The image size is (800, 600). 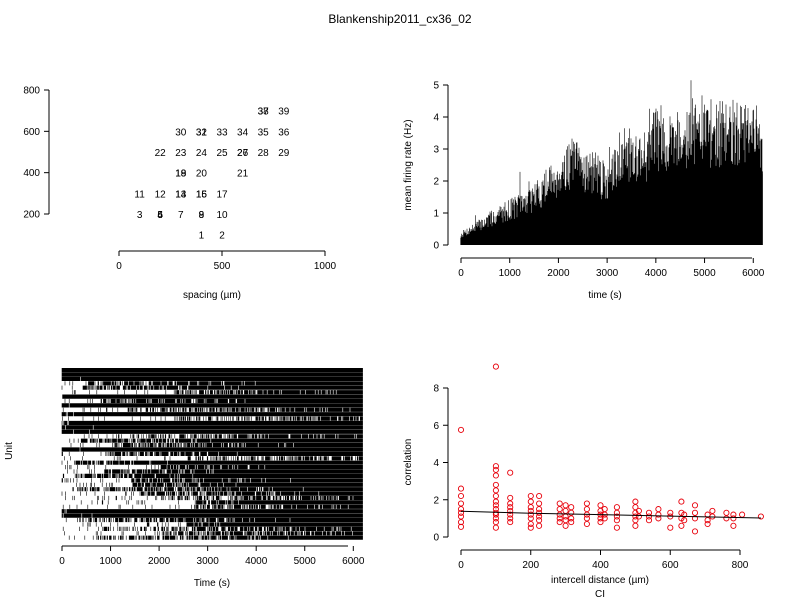 What do you see at coordinates (202, 215) in the screenshot?
I see `electrode-label: 9` at bounding box center [202, 215].